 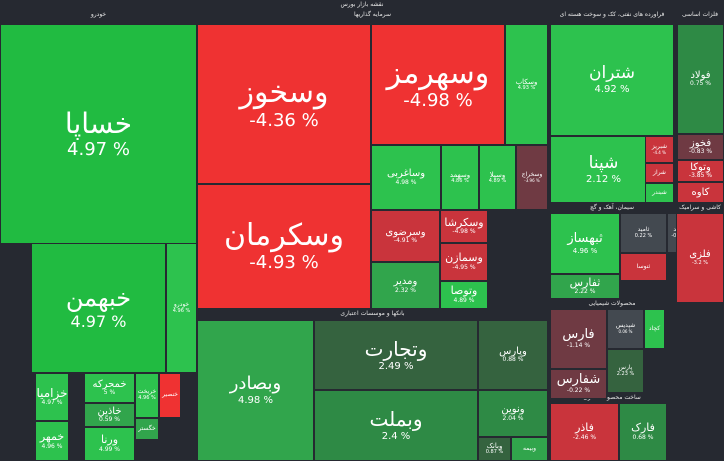 What do you see at coordinates (396, 425) in the screenshot?
I see `stock-tile: وبملت 2.4 %` at bounding box center [396, 425].